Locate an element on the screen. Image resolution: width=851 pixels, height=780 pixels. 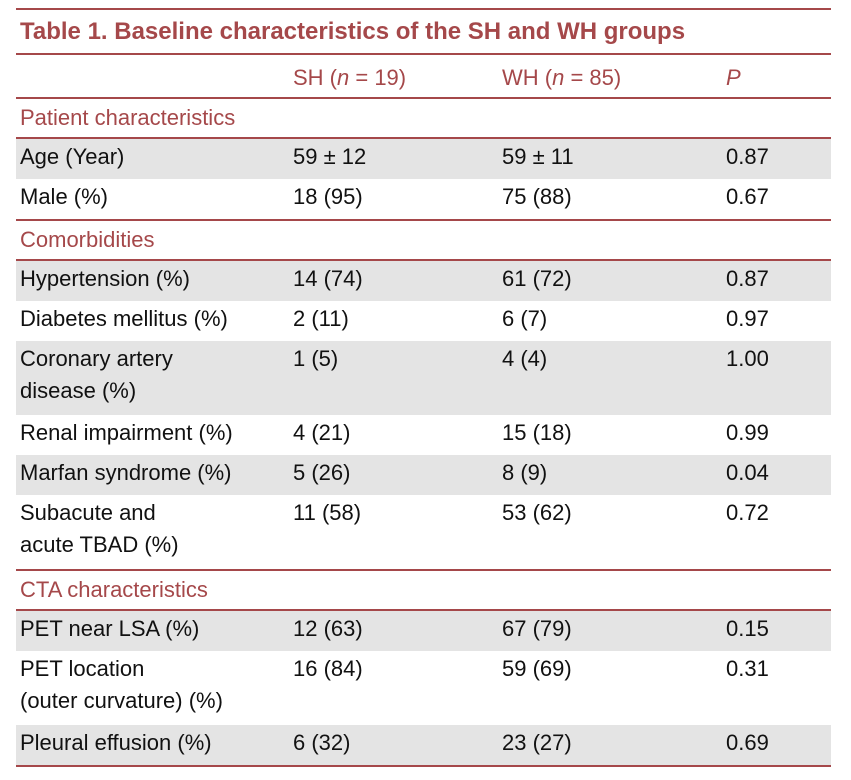
row-label: PET location (outer curvature) (%) is located at coordinates (121, 685).